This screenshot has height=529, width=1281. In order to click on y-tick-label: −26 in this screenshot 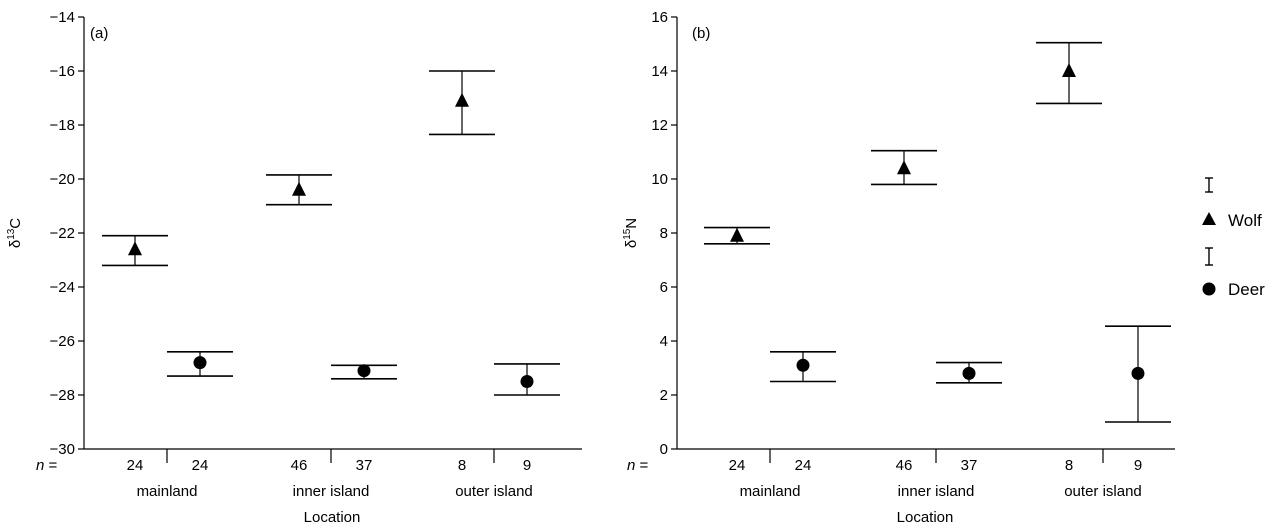, I will do `click(62, 341)`.